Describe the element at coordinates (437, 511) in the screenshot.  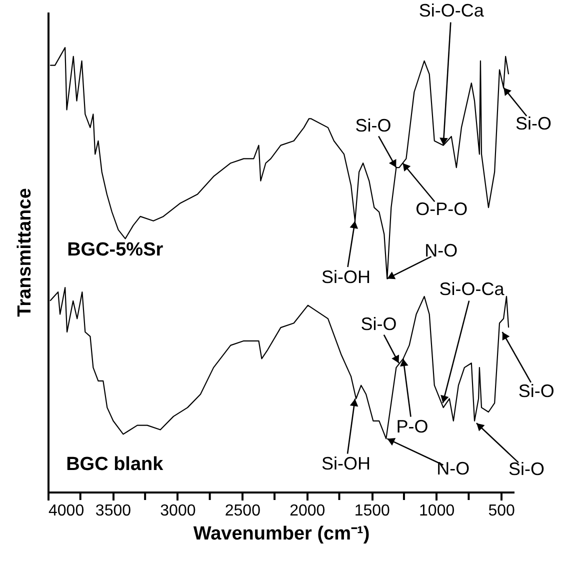
I see `x-tick-label: 1000` at that location.